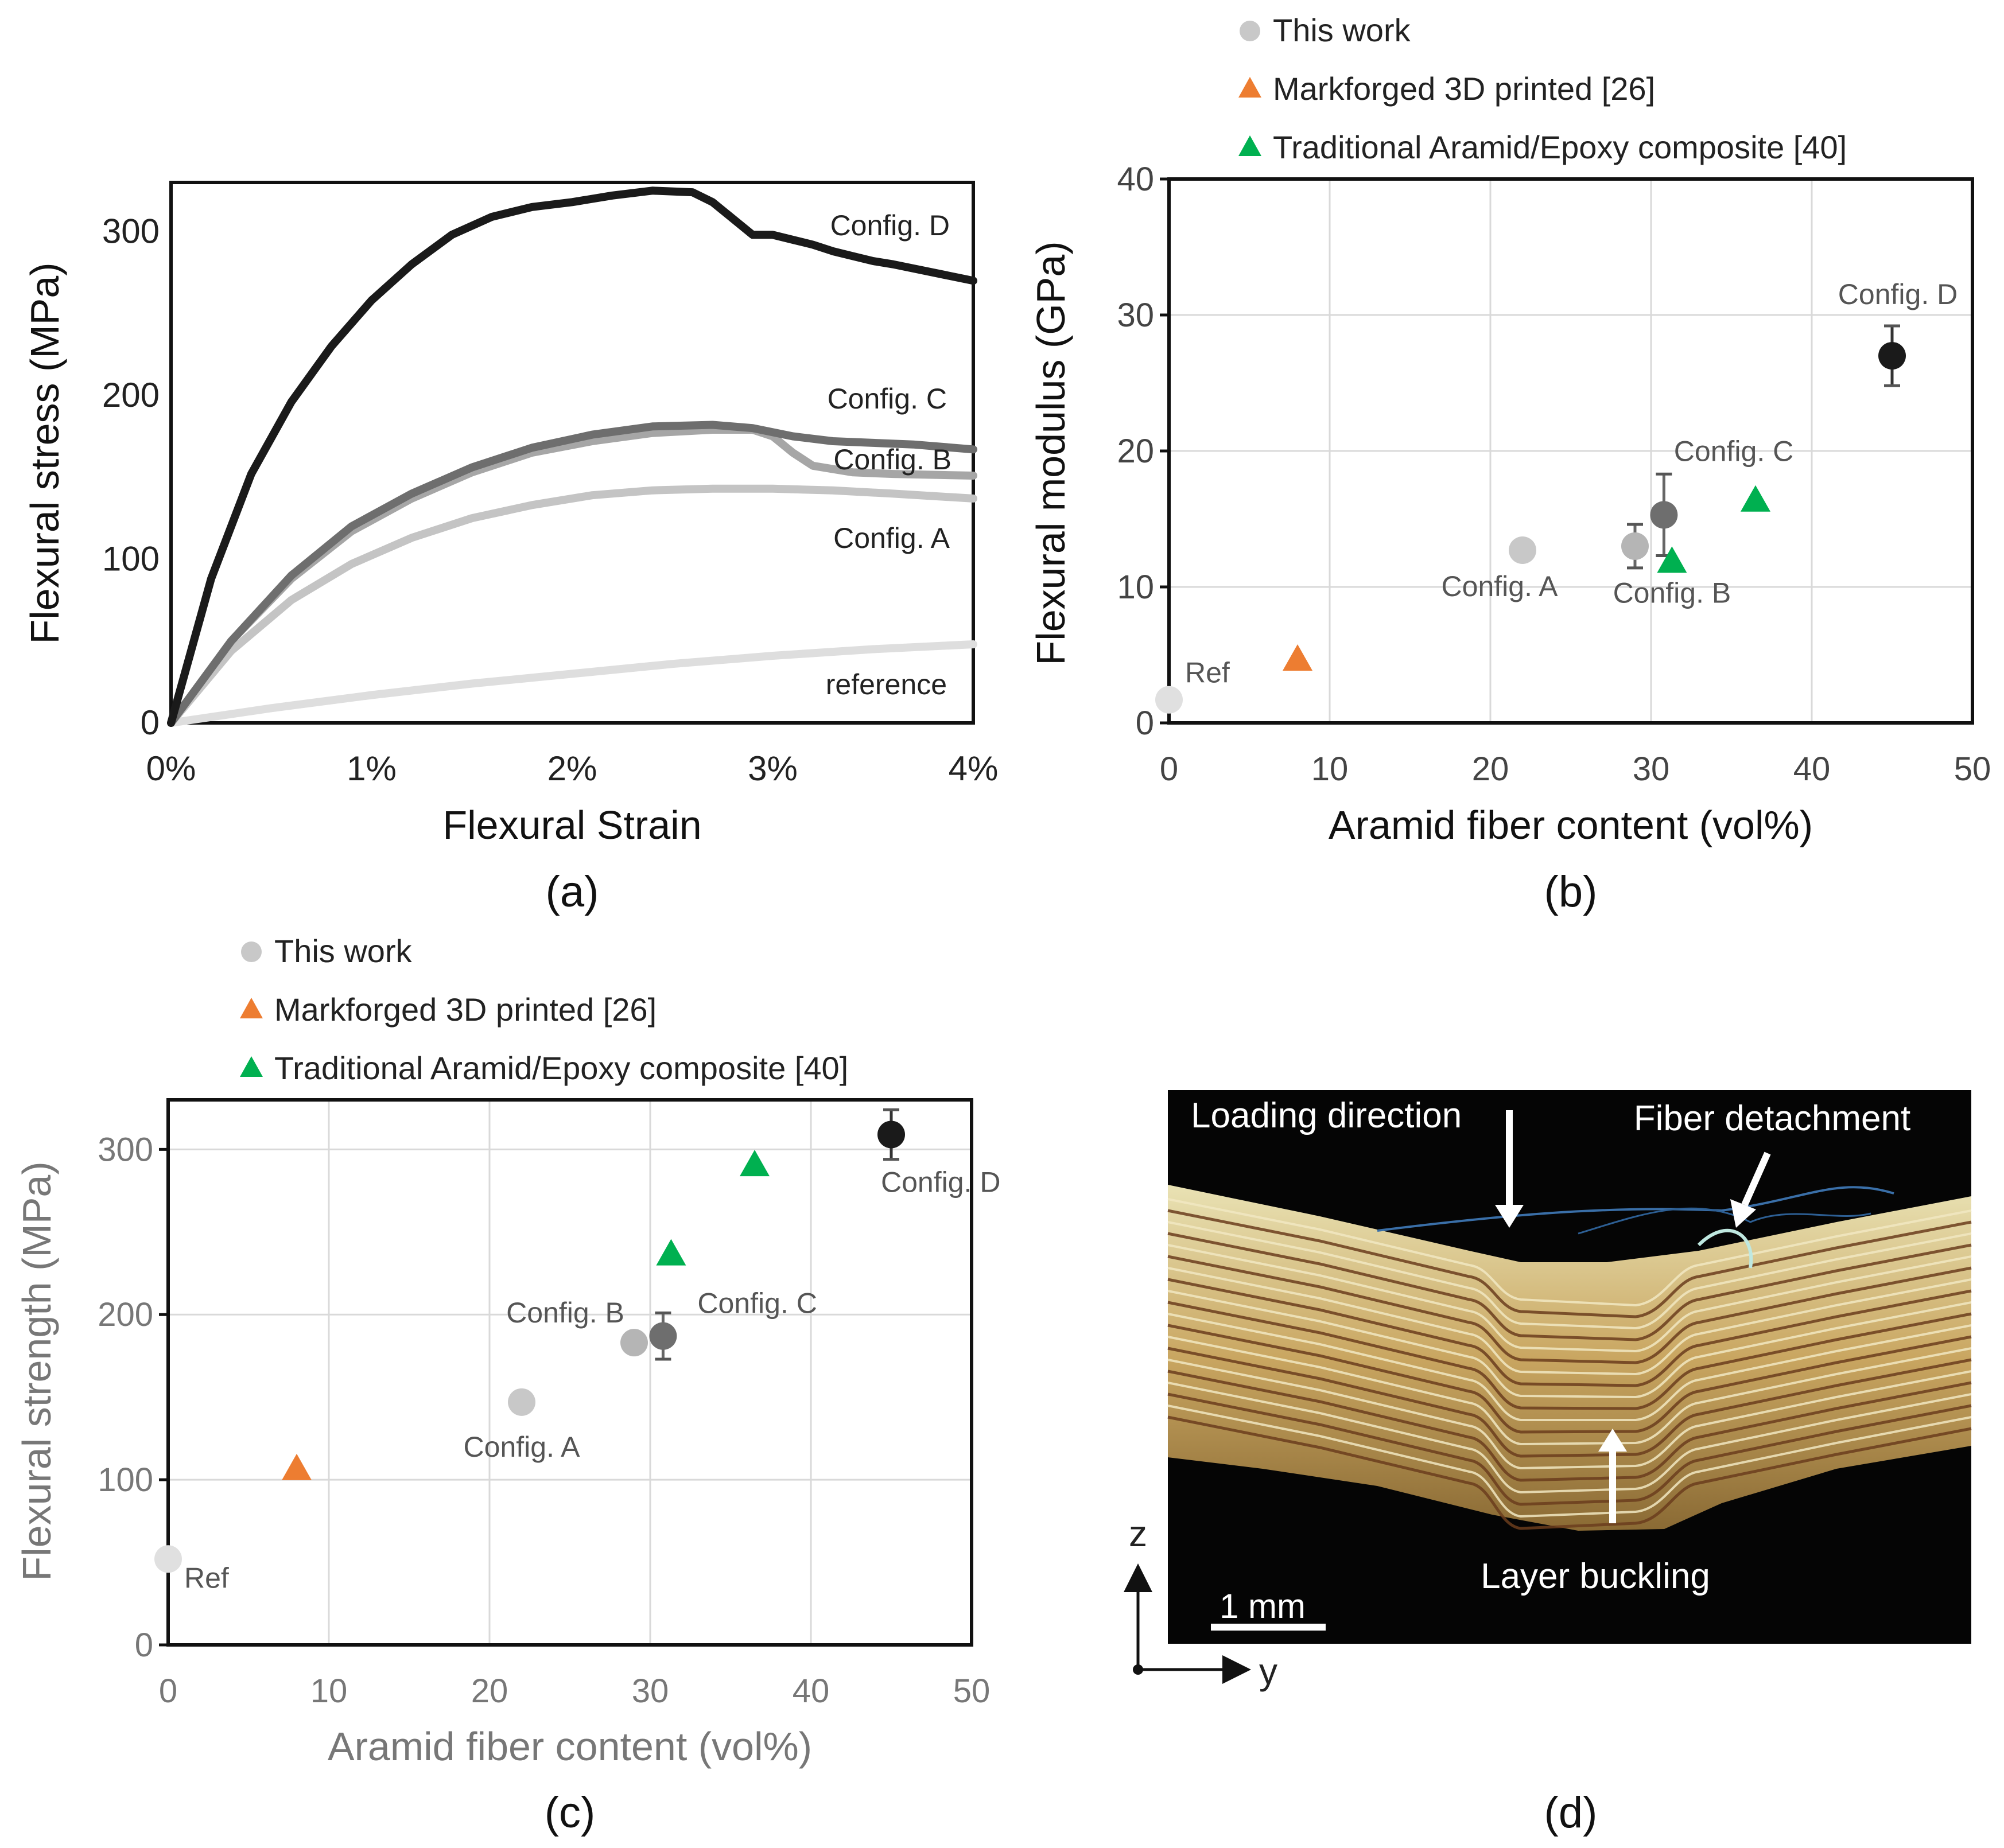 This screenshot has height=1848, width=2004. I want to click on y-tick-label: 100, so click(131, 559).